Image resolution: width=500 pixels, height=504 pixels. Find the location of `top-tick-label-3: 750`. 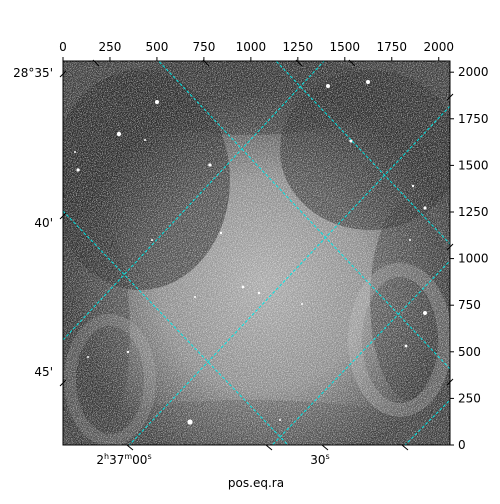

top-tick-label-3: 750 is located at coordinates (203, 47).